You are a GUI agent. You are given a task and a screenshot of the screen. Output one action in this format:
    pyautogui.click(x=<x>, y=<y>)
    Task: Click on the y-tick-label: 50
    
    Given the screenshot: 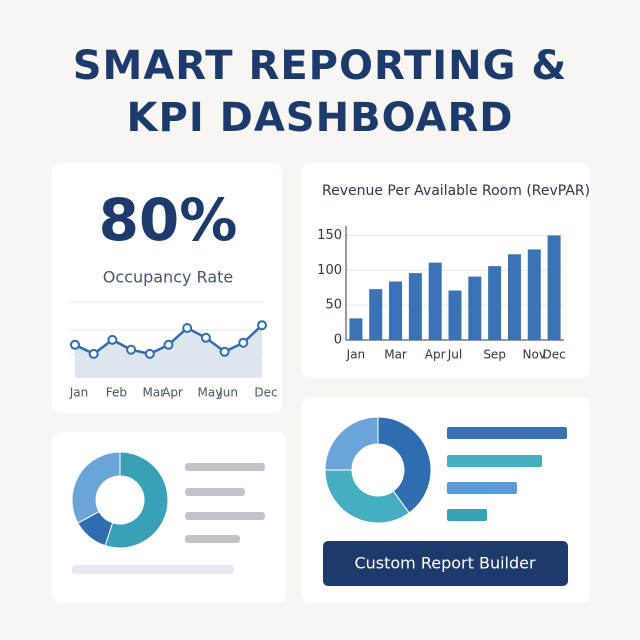 What is the action you would take?
    pyautogui.click(x=333, y=305)
    